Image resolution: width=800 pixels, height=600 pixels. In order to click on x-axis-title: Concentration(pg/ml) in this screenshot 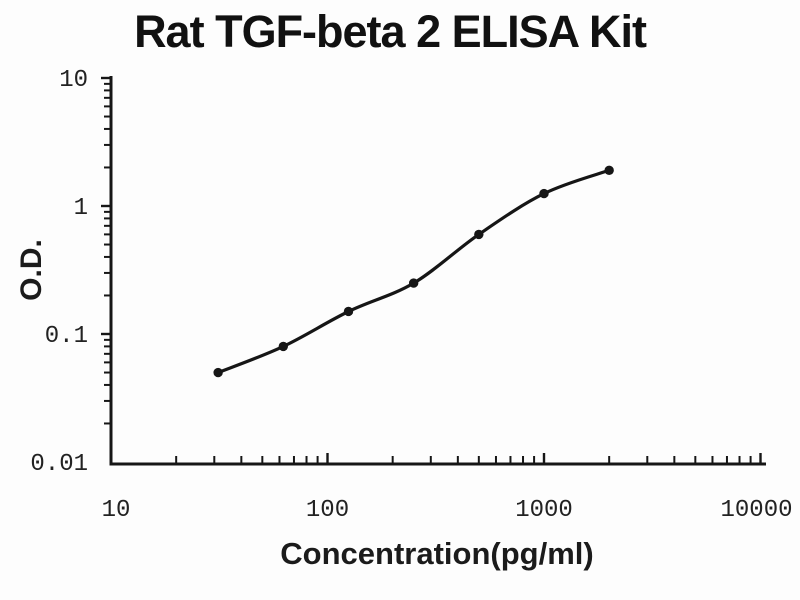, I will do `click(437, 553)`.